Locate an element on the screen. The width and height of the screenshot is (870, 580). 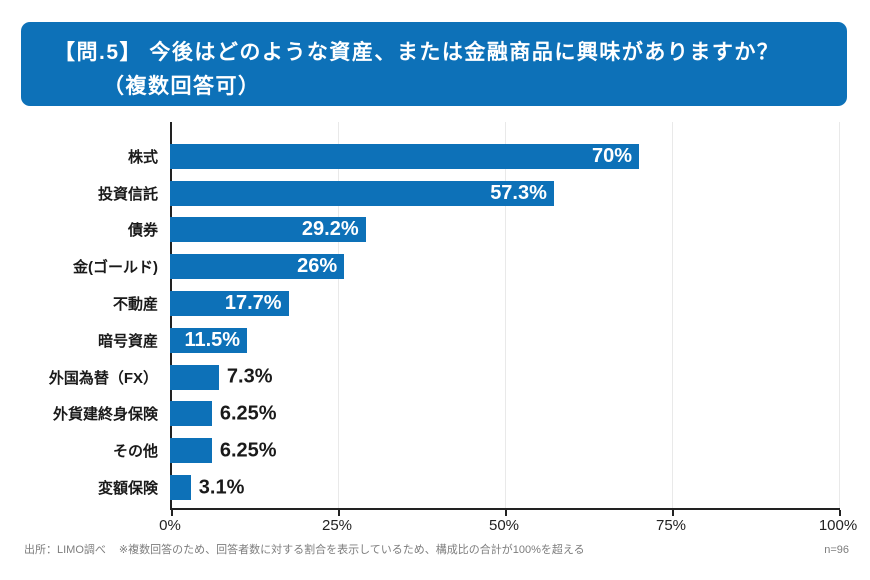
value-label: 3.1% is located at coordinates (221, 487).